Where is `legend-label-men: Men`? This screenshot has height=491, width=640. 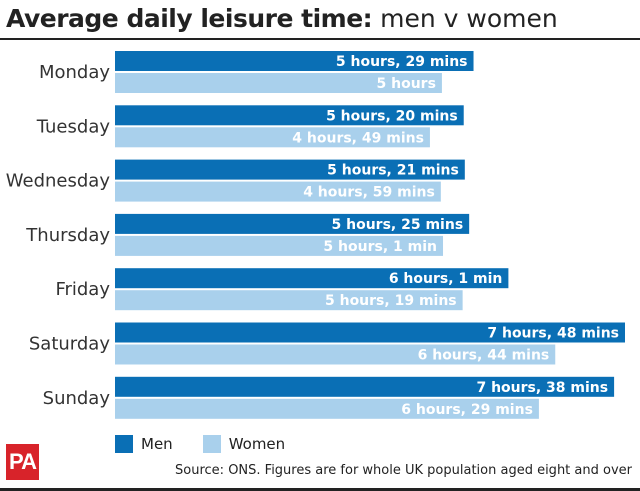
legend-label-men: Men is located at coordinates (157, 444).